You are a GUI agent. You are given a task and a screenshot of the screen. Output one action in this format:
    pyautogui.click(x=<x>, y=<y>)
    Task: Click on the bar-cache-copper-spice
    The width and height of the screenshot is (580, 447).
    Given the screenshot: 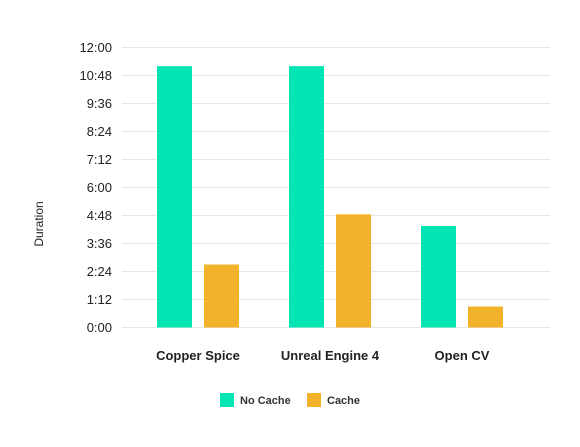 What is the action you would take?
    pyautogui.click(x=221, y=296)
    